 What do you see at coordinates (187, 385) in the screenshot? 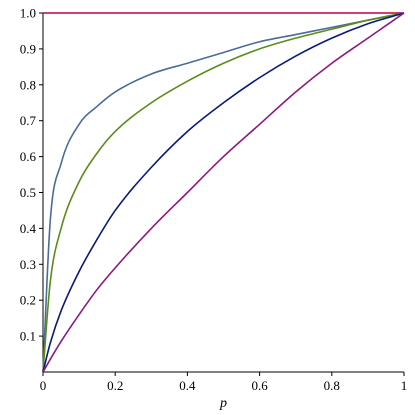
I see `x-tick-label: 0.4` at bounding box center [187, 385].